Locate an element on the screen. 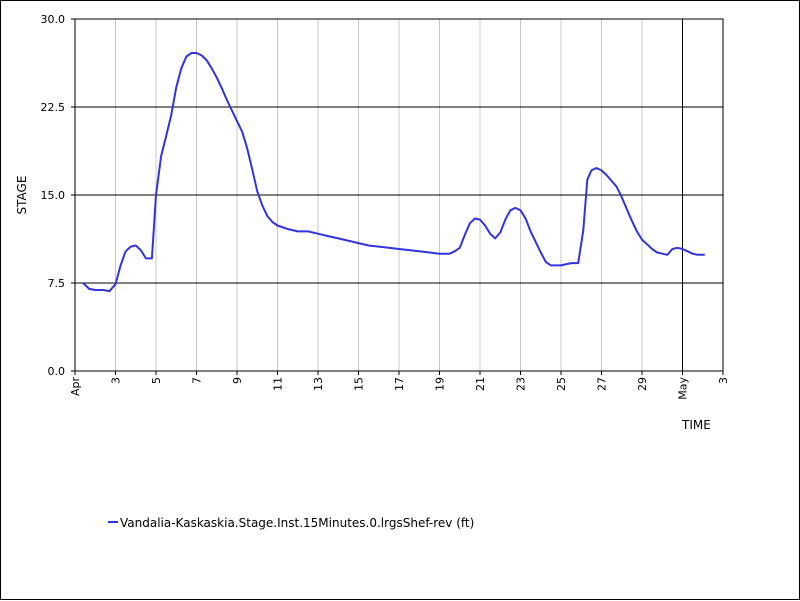 This screenshot has height=601, width=800. x-axis-ticks: Apr 3 5 7 9 11 13 15 17 19 21 23 25 27 29 May 3 is located at coordinates (399, 385).